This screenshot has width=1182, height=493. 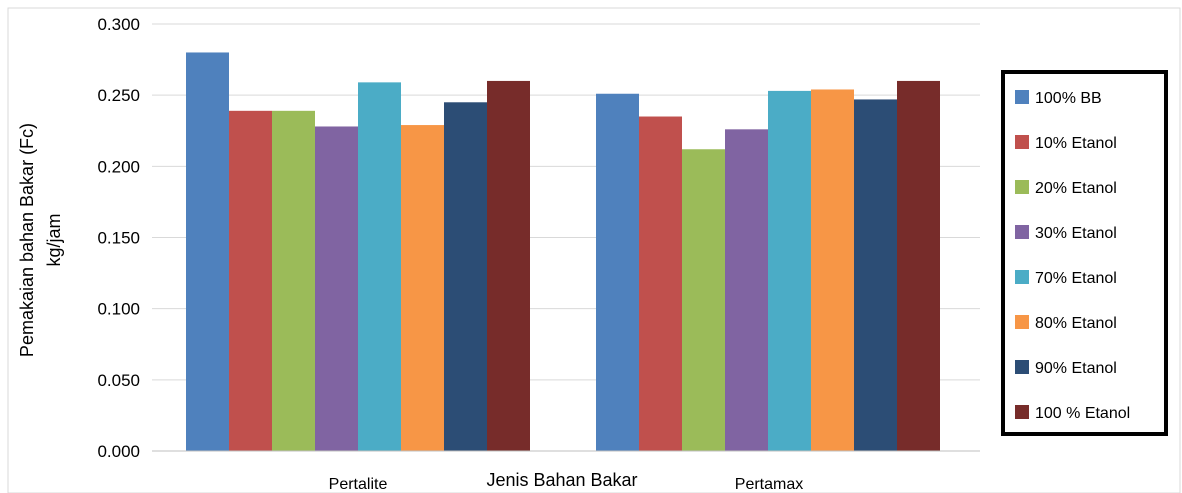 What do you see at coordinates (1076, 143) in the screenshot?
I see `legend-label: 10% Etanol` at bounding box center [1076, 143].